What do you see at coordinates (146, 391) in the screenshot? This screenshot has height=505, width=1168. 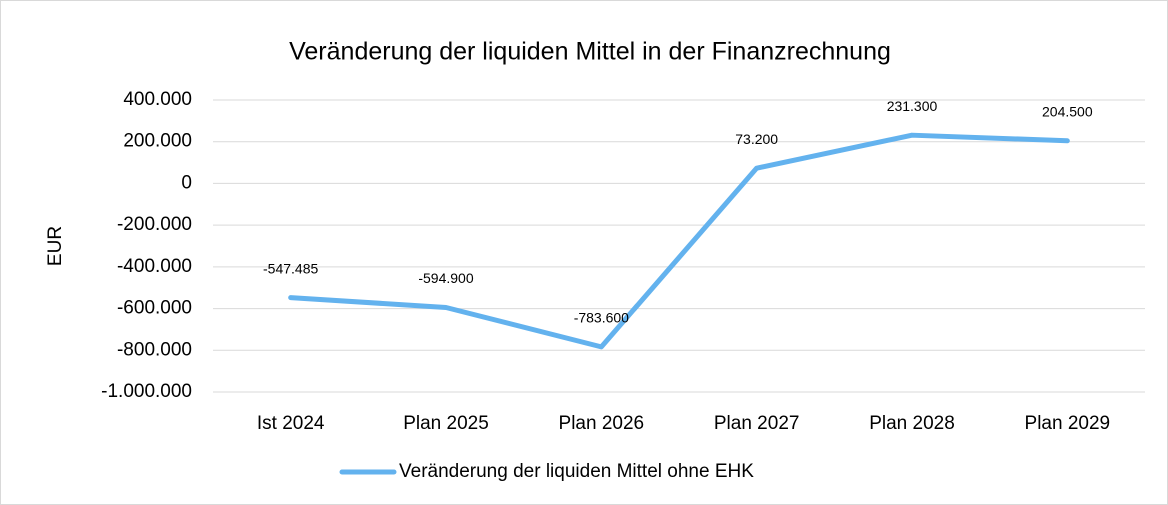 I see `y-tick-label: -1.000.000` at bounding box center [146, 391].